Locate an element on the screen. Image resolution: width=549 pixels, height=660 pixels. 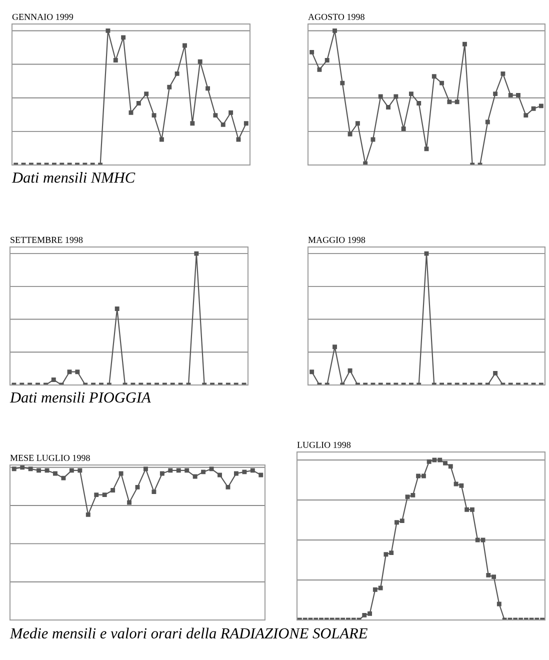
chart-title: MAGGIO 1998 is located at coordinates (337, 239).